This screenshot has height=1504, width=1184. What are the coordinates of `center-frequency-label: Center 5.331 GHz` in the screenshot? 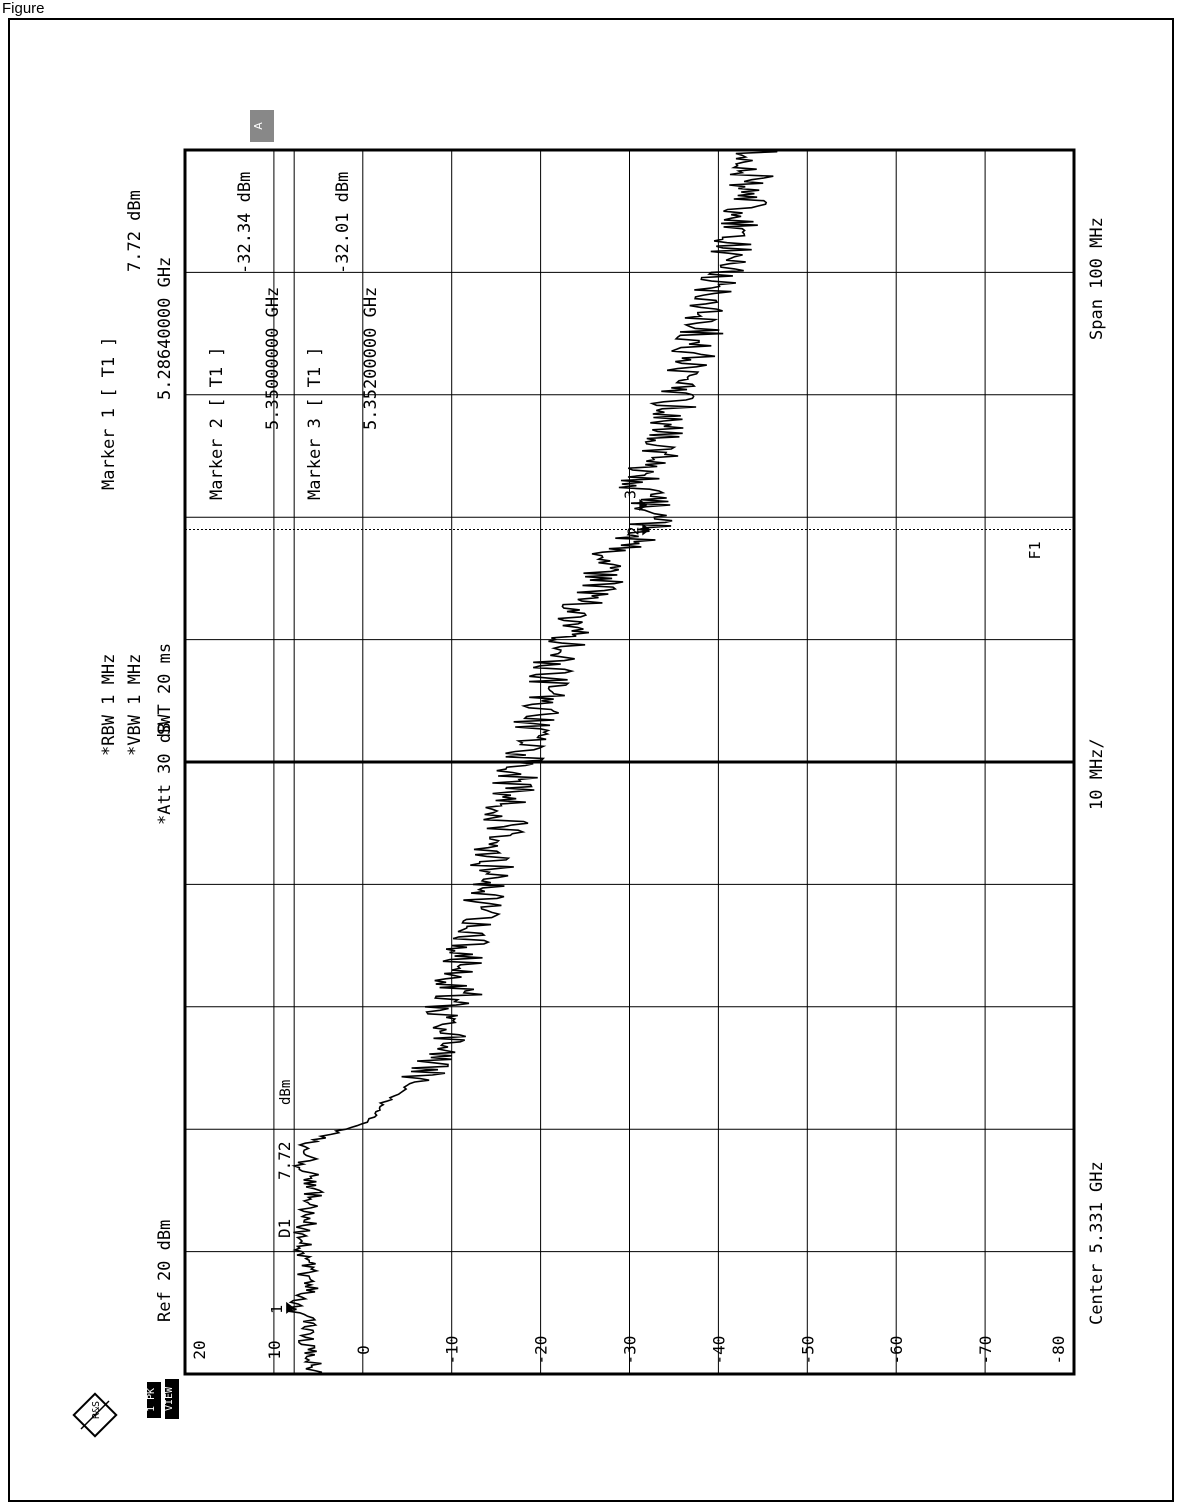 It's located at (1097, 1243).